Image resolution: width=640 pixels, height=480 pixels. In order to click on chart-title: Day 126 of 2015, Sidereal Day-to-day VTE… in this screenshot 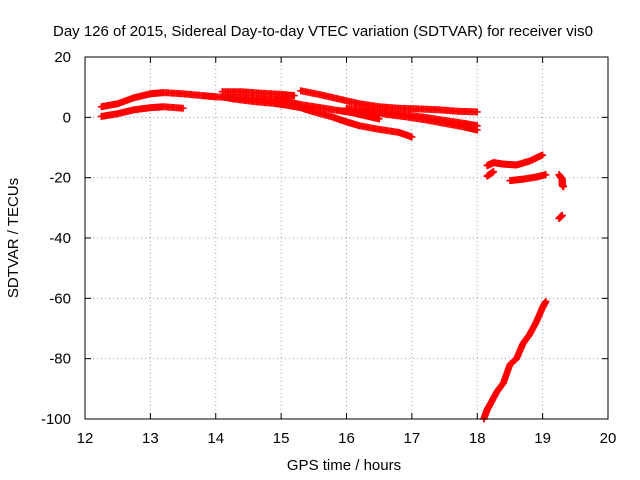, I will do `click(323, 31)`.